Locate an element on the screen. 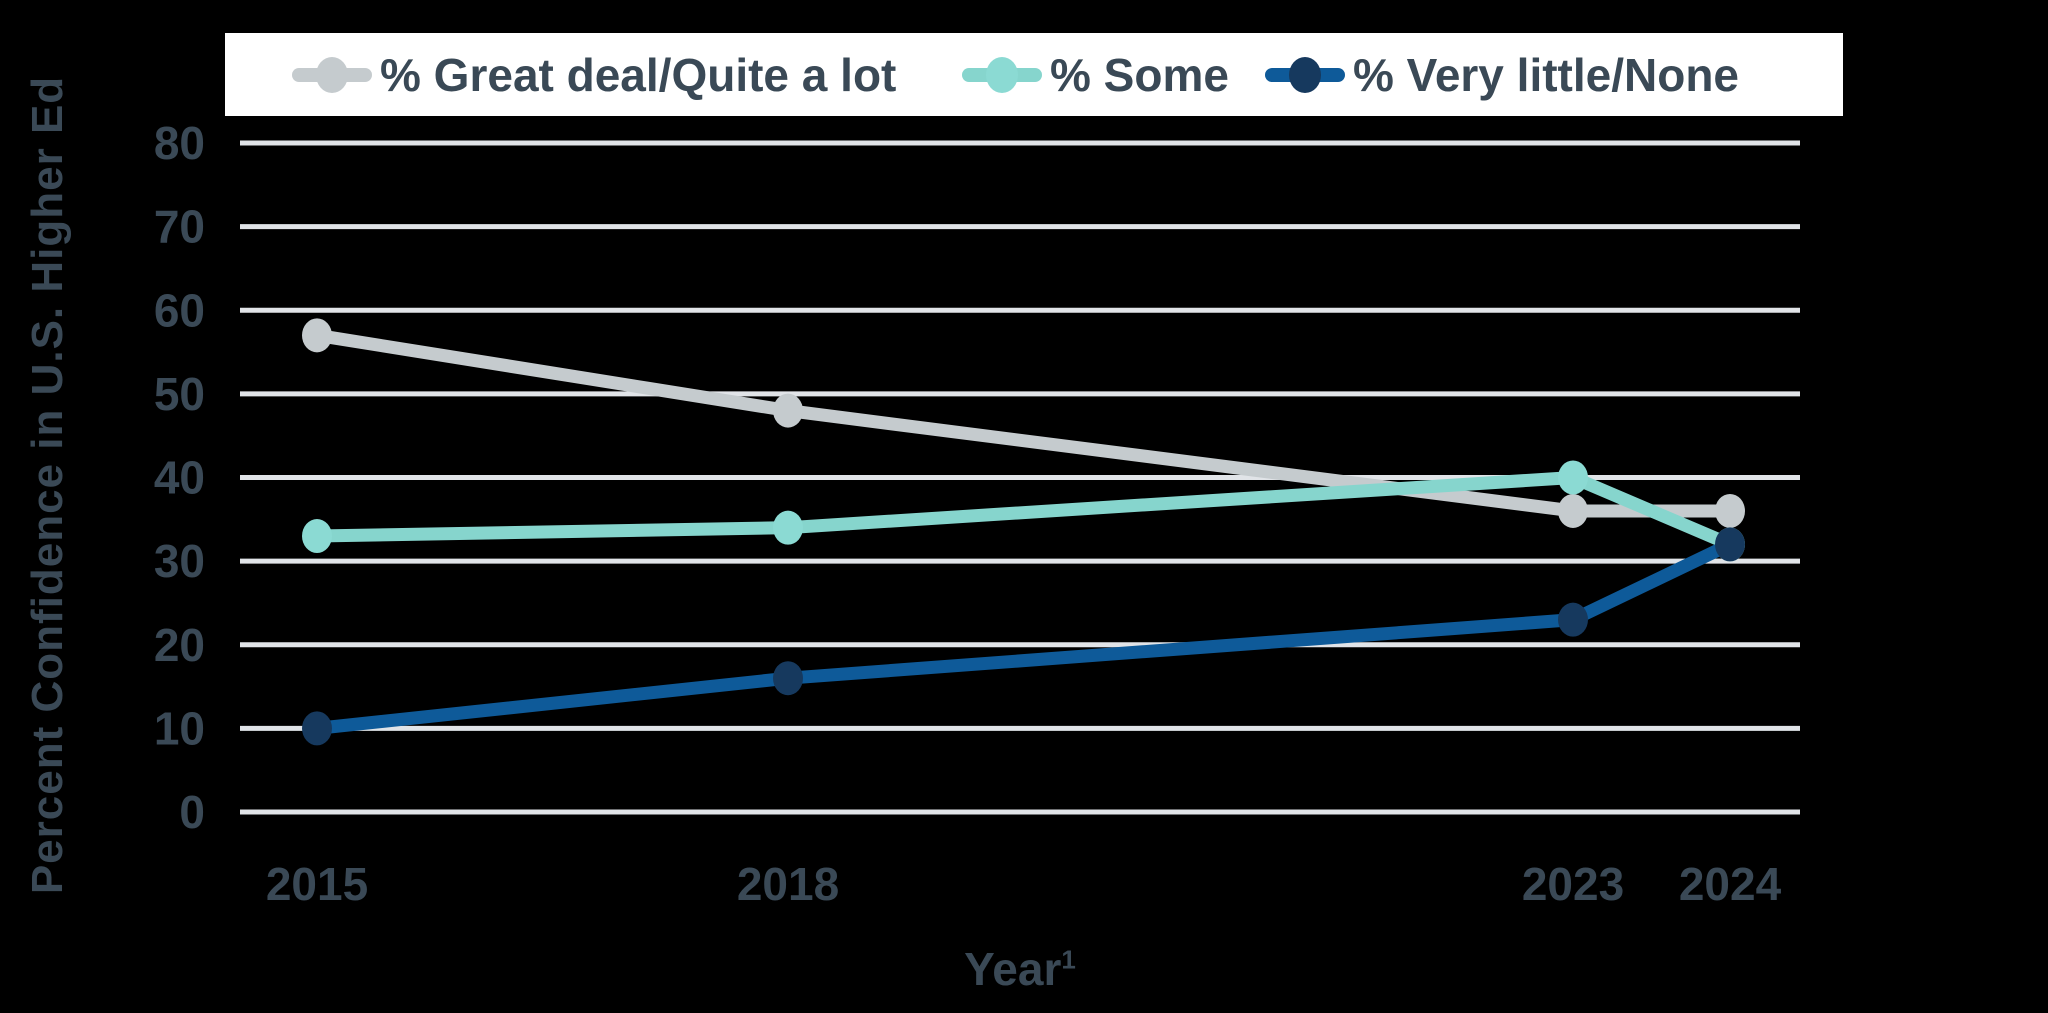  y-tick-label: 50 is located at coordinates (179, 394).